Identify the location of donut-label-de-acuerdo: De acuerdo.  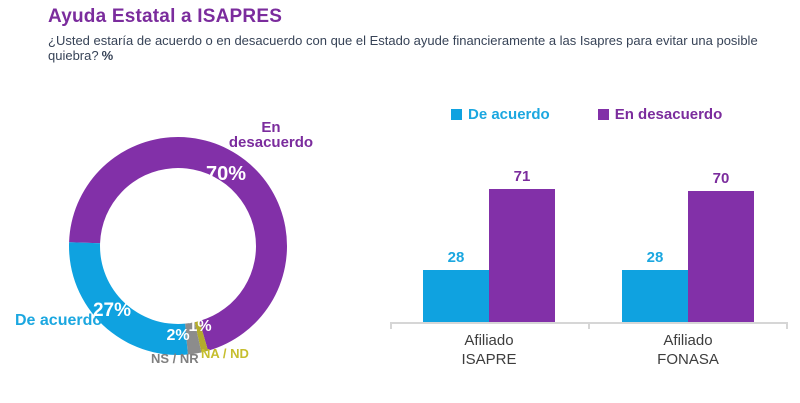
(59, 320).